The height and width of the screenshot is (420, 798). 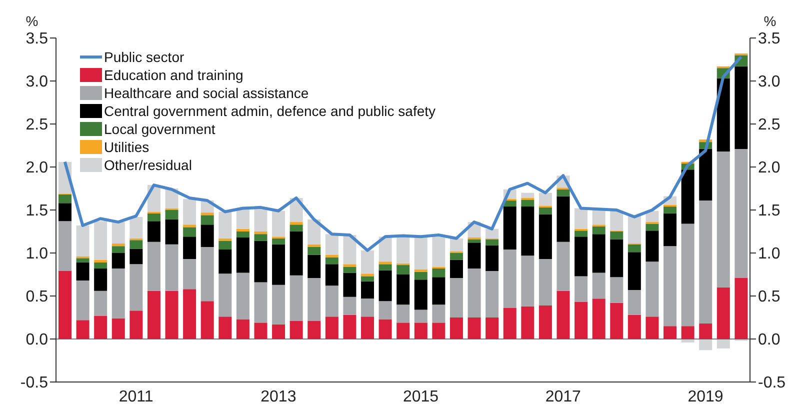 What do you see at coordinates (769, 297) in the screenshot?
I see `y2-tick-label: 0.5` at bounding box center [769, 297].